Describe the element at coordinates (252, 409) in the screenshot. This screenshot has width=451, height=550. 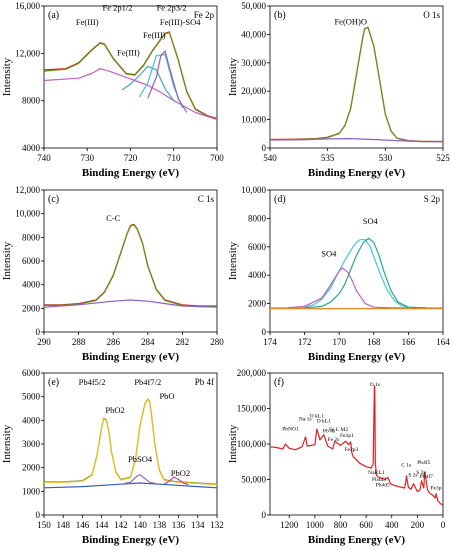
I see `y-tick-label: 150,000` at that location.